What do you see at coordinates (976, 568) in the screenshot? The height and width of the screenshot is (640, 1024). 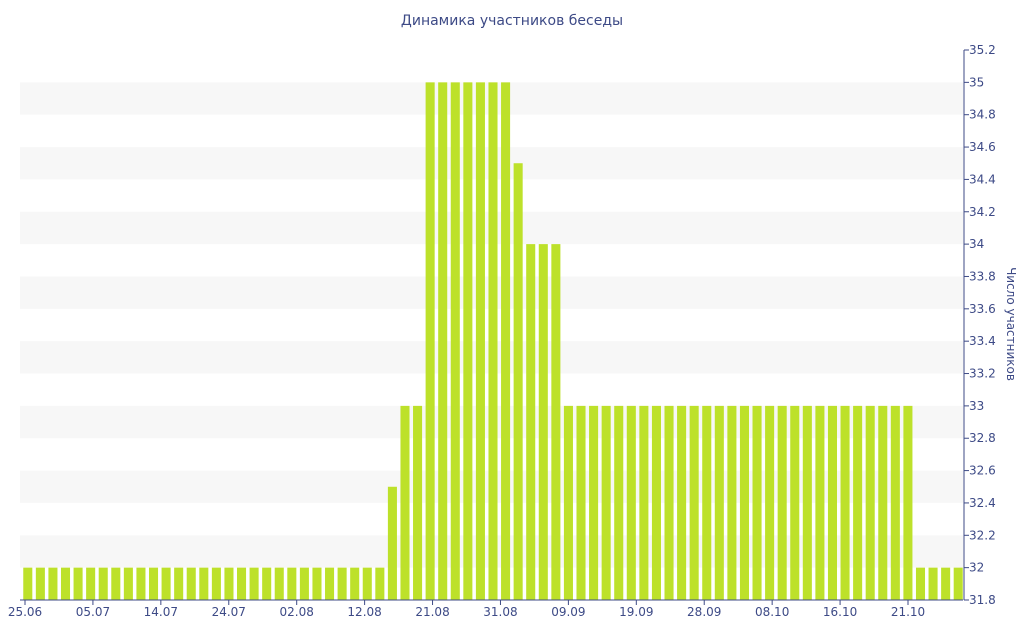 I see `y-tick-label: 32` at bounding box center [976, 568].